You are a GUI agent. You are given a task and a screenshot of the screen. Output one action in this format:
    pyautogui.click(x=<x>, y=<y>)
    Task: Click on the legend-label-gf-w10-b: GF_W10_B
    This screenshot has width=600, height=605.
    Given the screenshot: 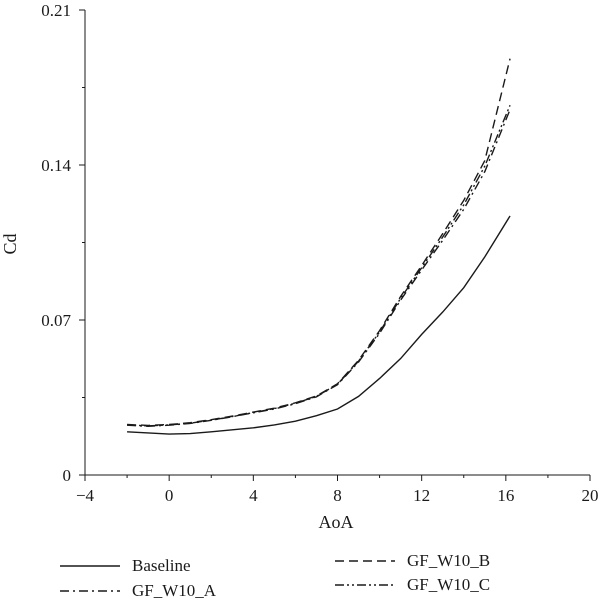 What is the action you would take?
    pyautogui.click(x=448, y=560)
    